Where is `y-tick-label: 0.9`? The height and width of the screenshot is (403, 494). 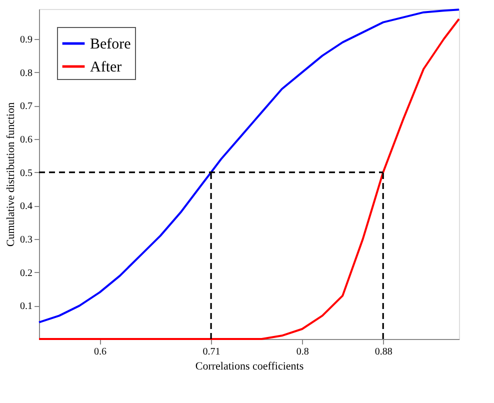
y-tick-label: 0.9 is located at coordinates (26, 40).